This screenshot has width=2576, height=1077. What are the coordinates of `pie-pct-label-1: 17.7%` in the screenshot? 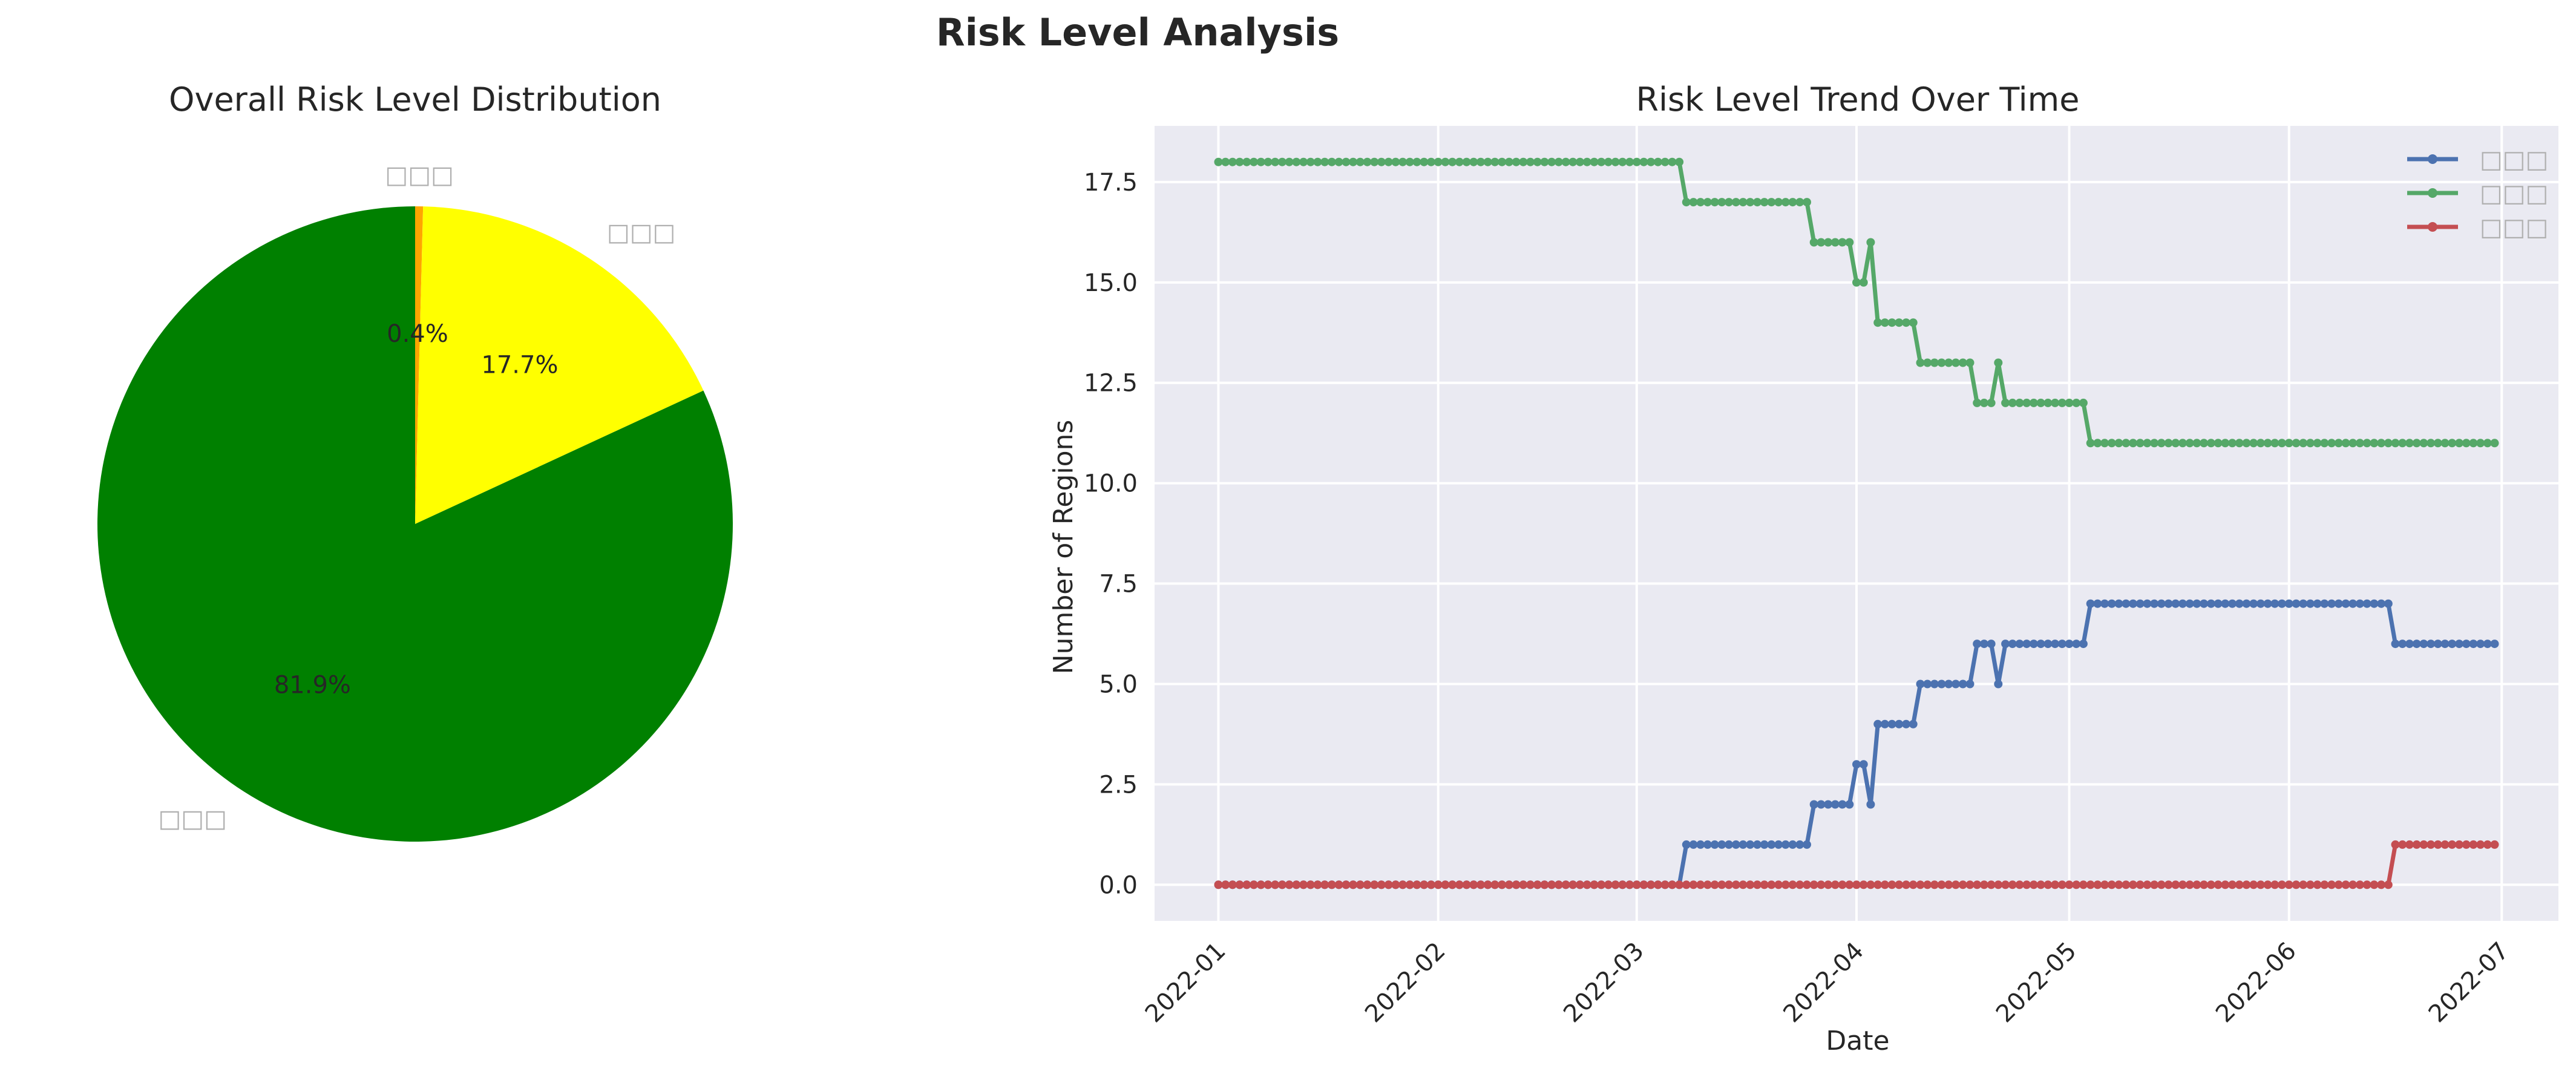 It's located at (519, 365).